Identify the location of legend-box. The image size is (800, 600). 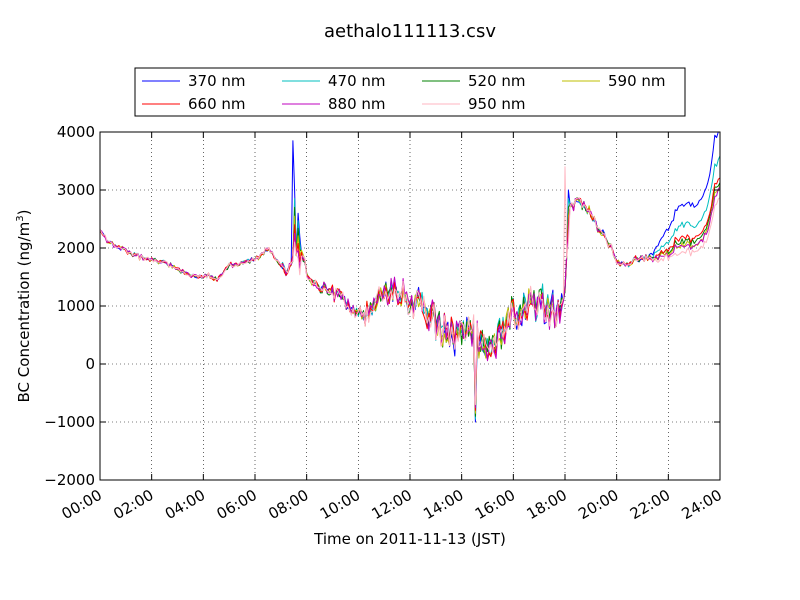
(410, 92).